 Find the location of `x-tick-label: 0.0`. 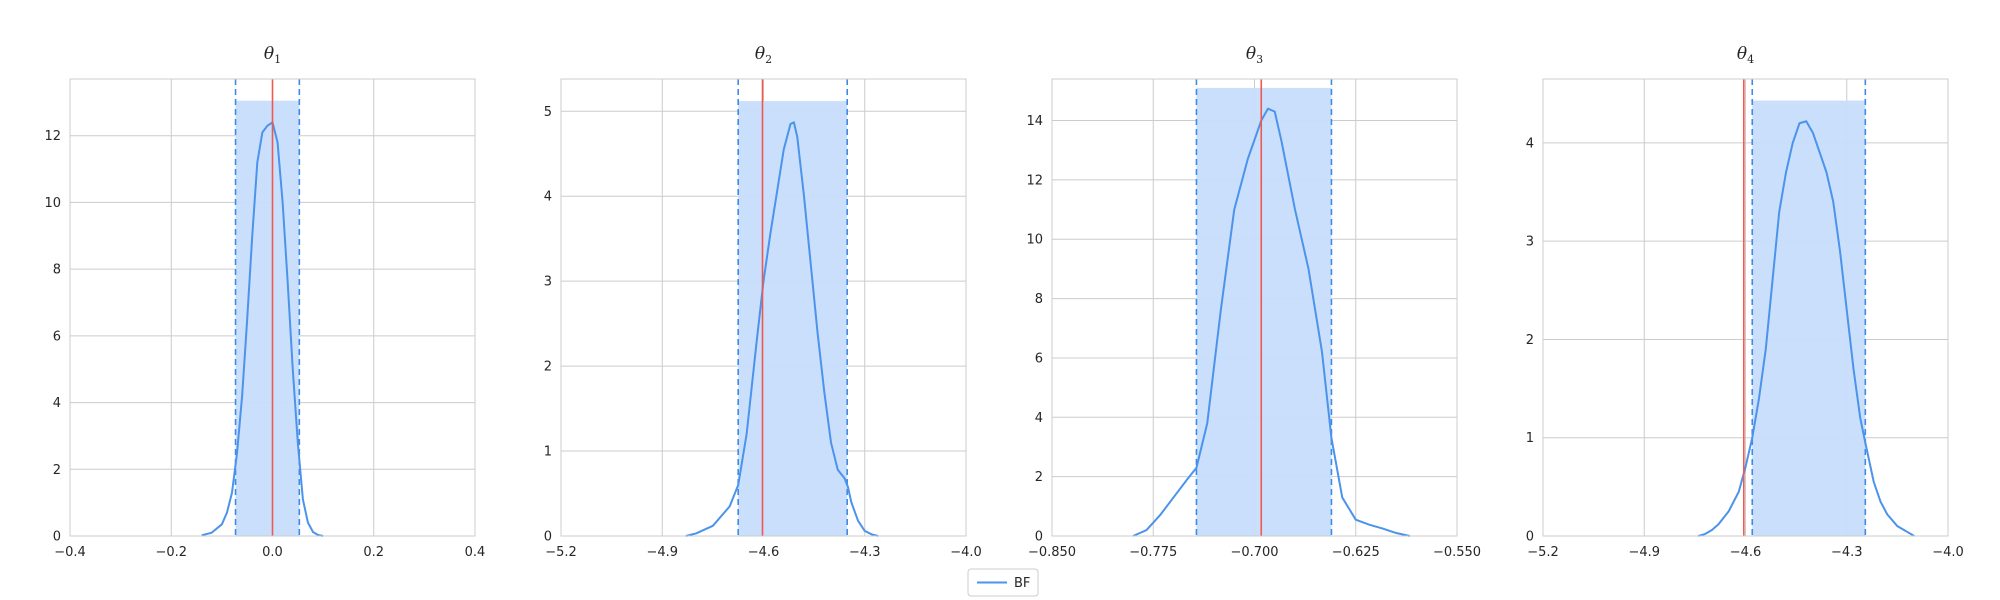

x-tick-label: 0.0 is located at coordinates (272, 552).